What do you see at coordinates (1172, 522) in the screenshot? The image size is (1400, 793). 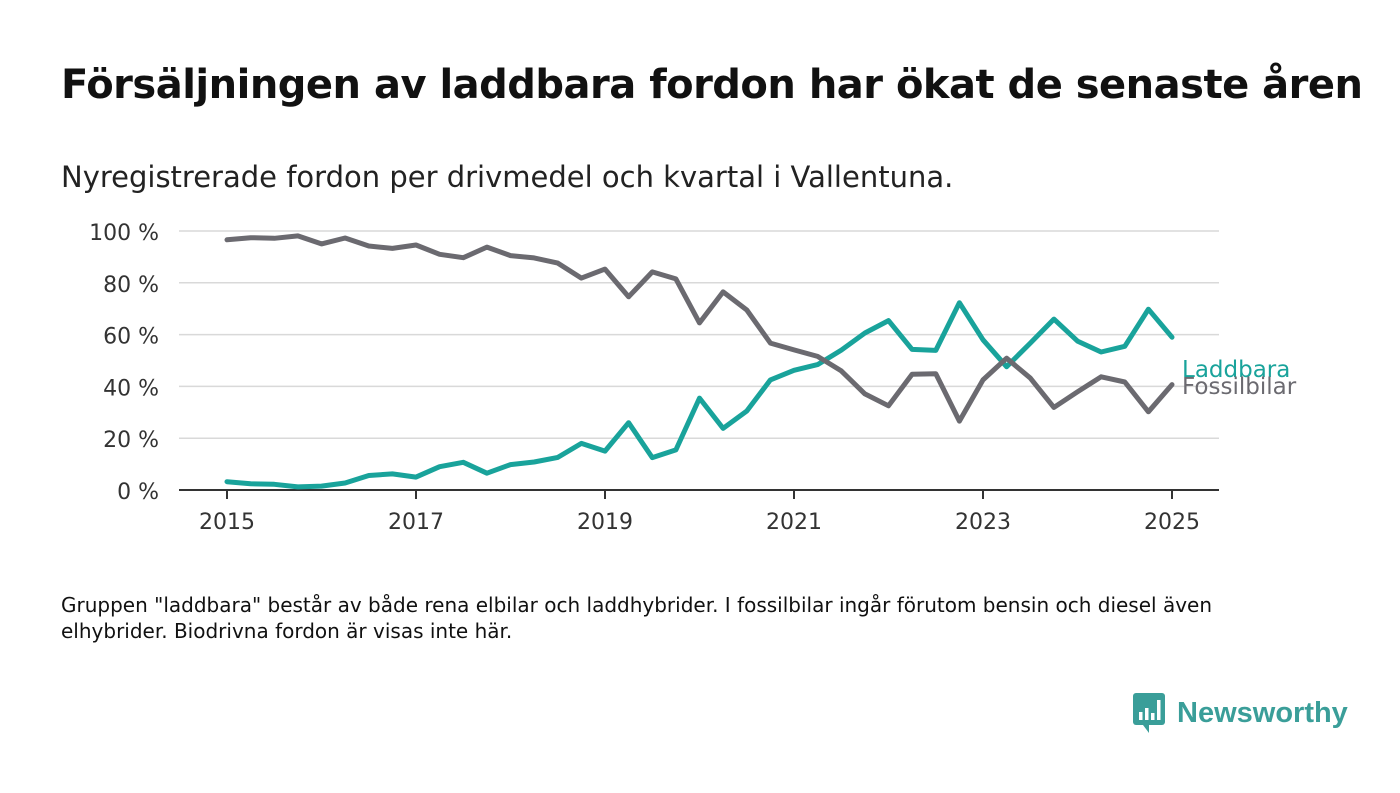 I see `x-tick-label: 2025` at bounding box center [1172, 522].